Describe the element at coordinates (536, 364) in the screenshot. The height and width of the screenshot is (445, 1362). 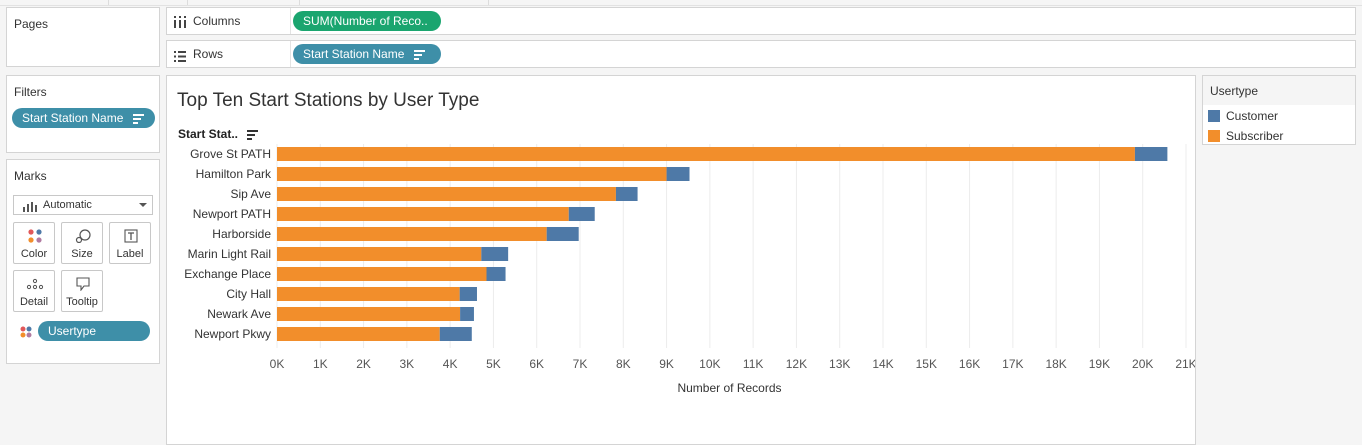
I see `x-tick-label: 6K` at that location.